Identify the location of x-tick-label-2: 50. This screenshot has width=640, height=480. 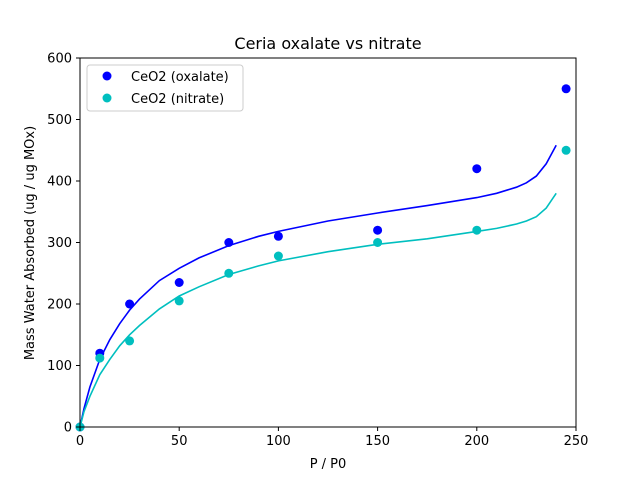
(179, 441).